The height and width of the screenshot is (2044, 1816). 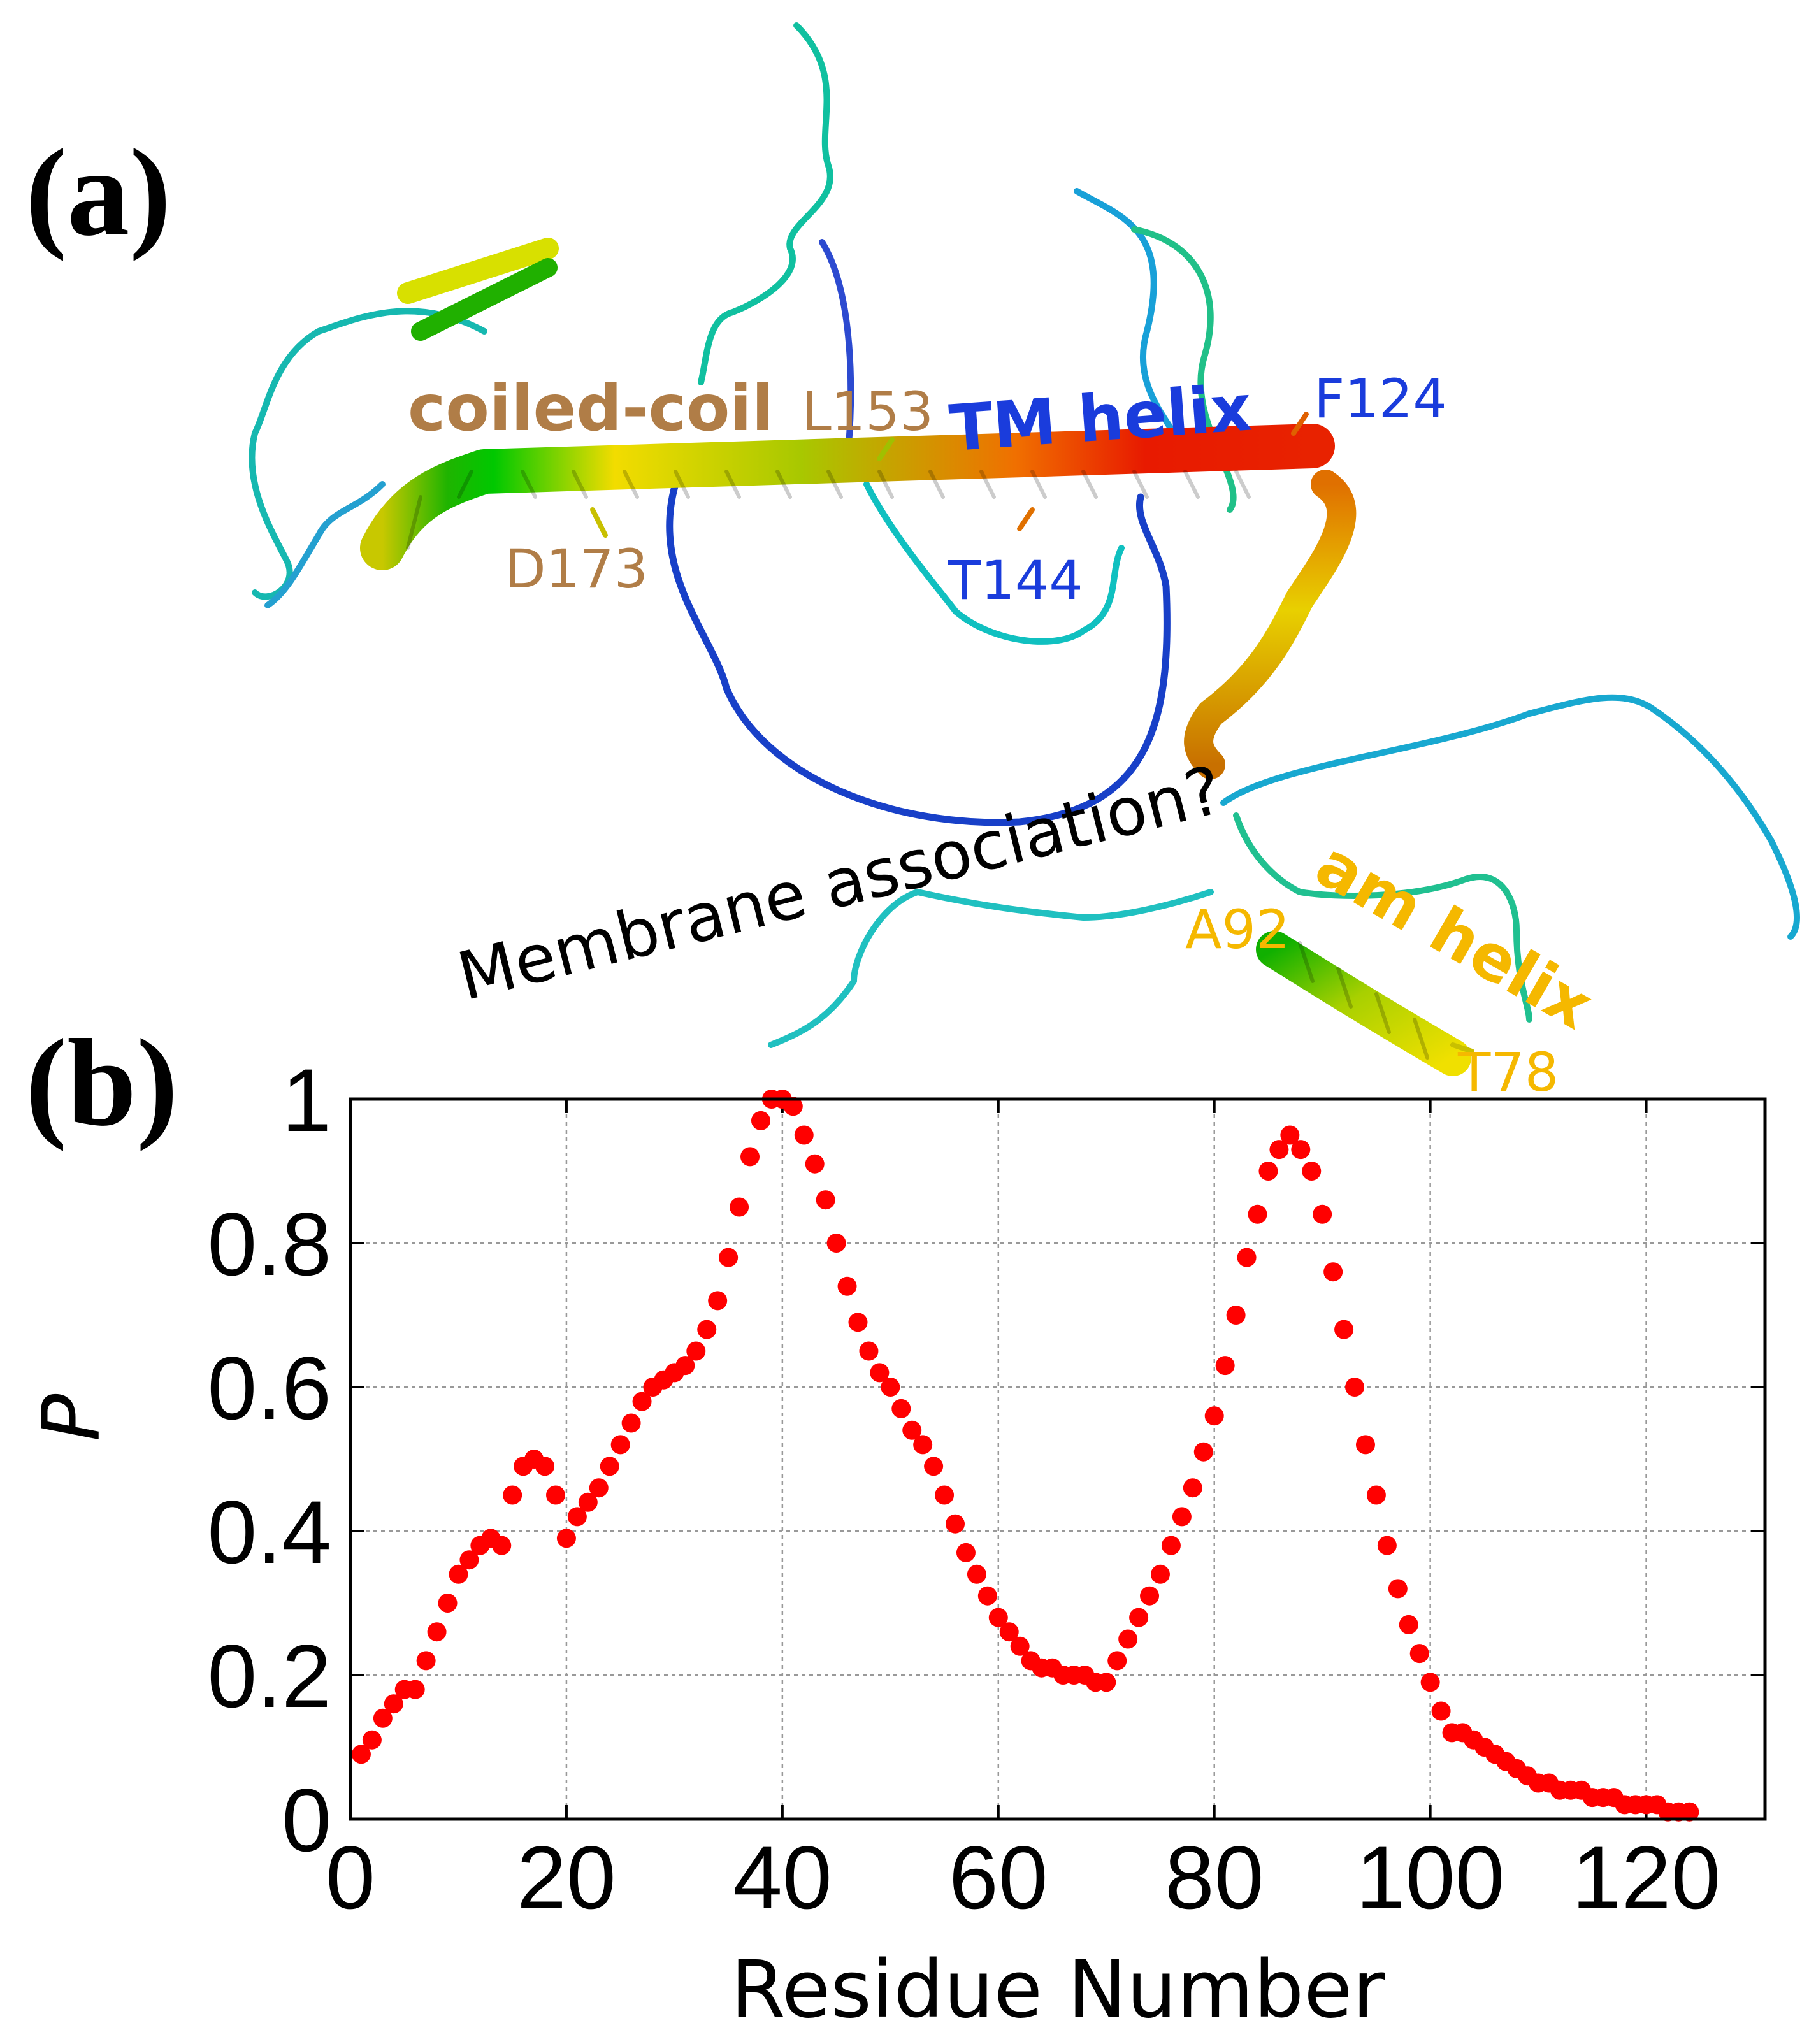 I want to click on a92-label: A92, so click(x=1237, y=929).